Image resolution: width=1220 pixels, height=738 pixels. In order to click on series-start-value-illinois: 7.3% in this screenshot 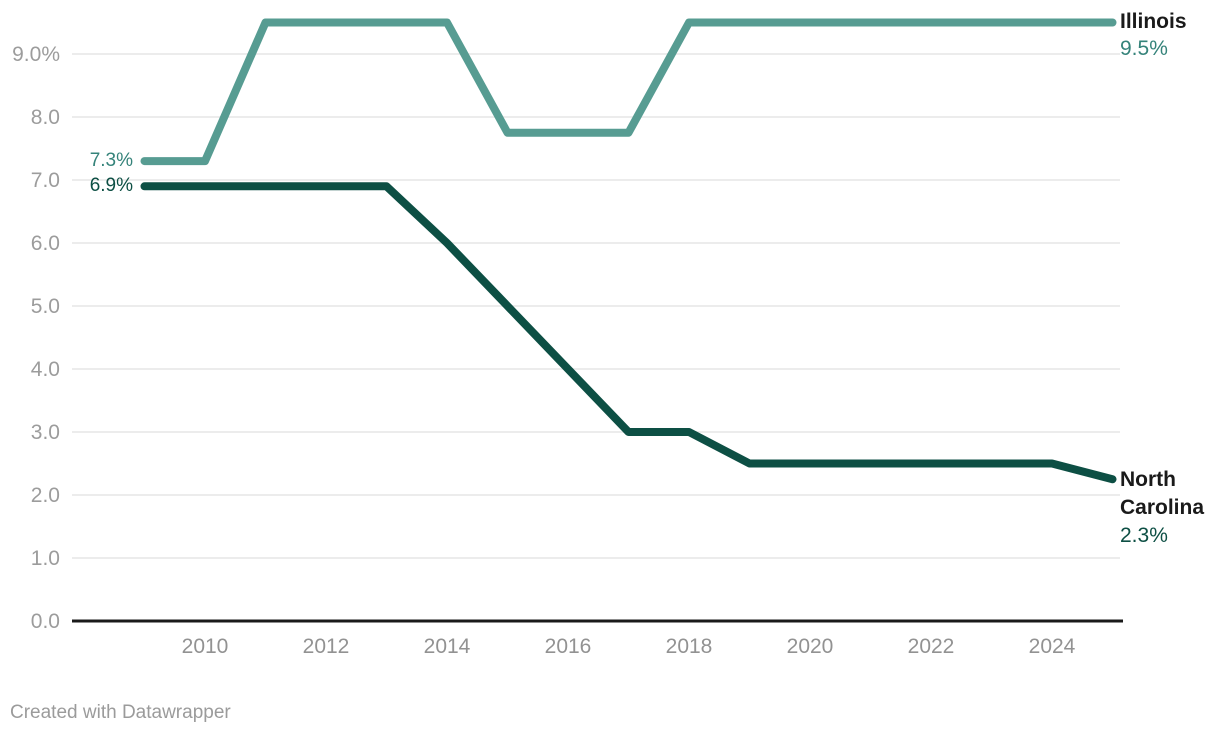, I will do `click(111, 160)`.